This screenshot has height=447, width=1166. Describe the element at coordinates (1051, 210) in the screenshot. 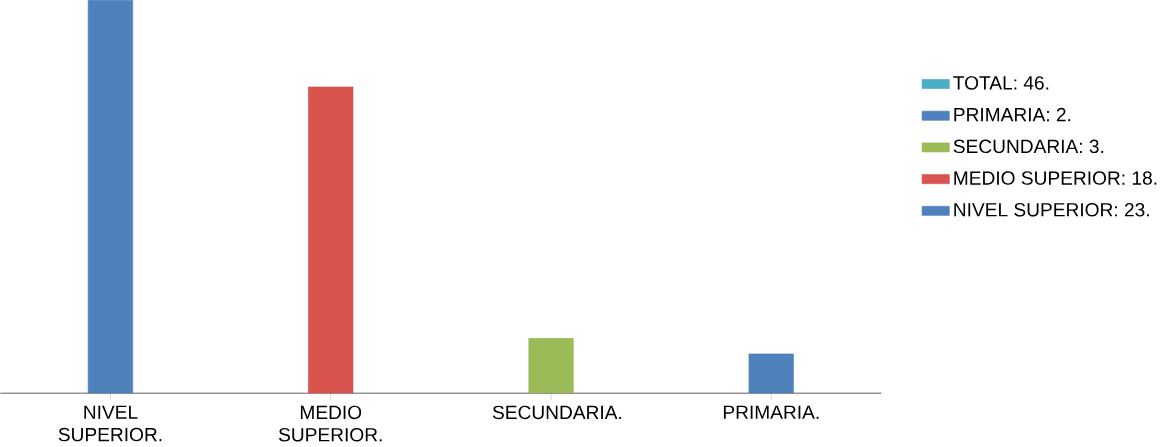

I see `legend-label: NIVEL SUPERIOR: 23.` at that location.